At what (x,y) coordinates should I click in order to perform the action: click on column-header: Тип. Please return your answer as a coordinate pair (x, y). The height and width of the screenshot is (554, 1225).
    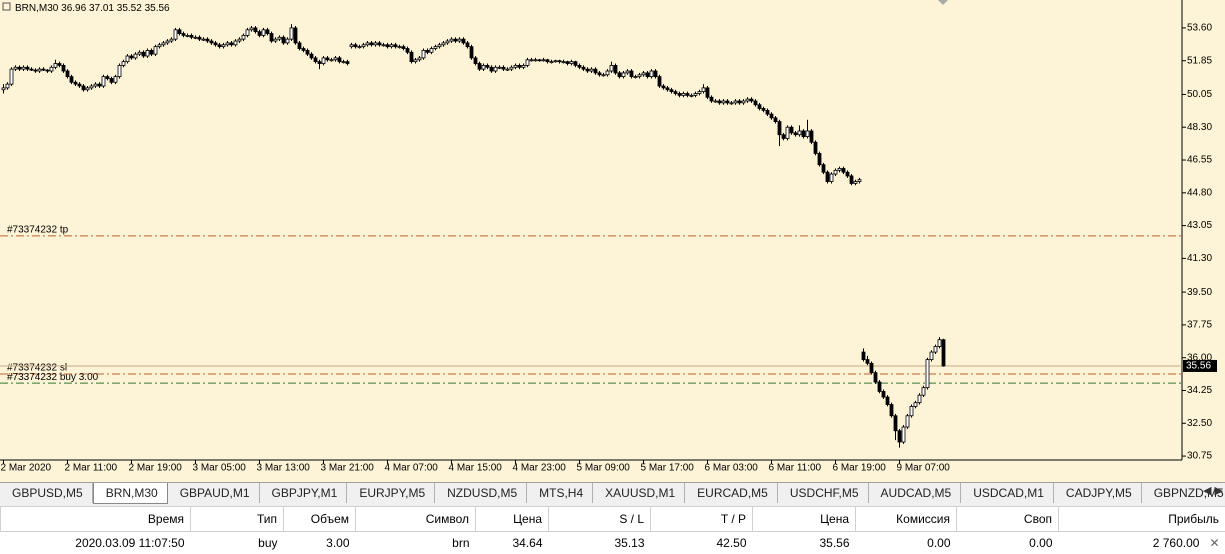
    Looking at the image, I should click on (237, 519).